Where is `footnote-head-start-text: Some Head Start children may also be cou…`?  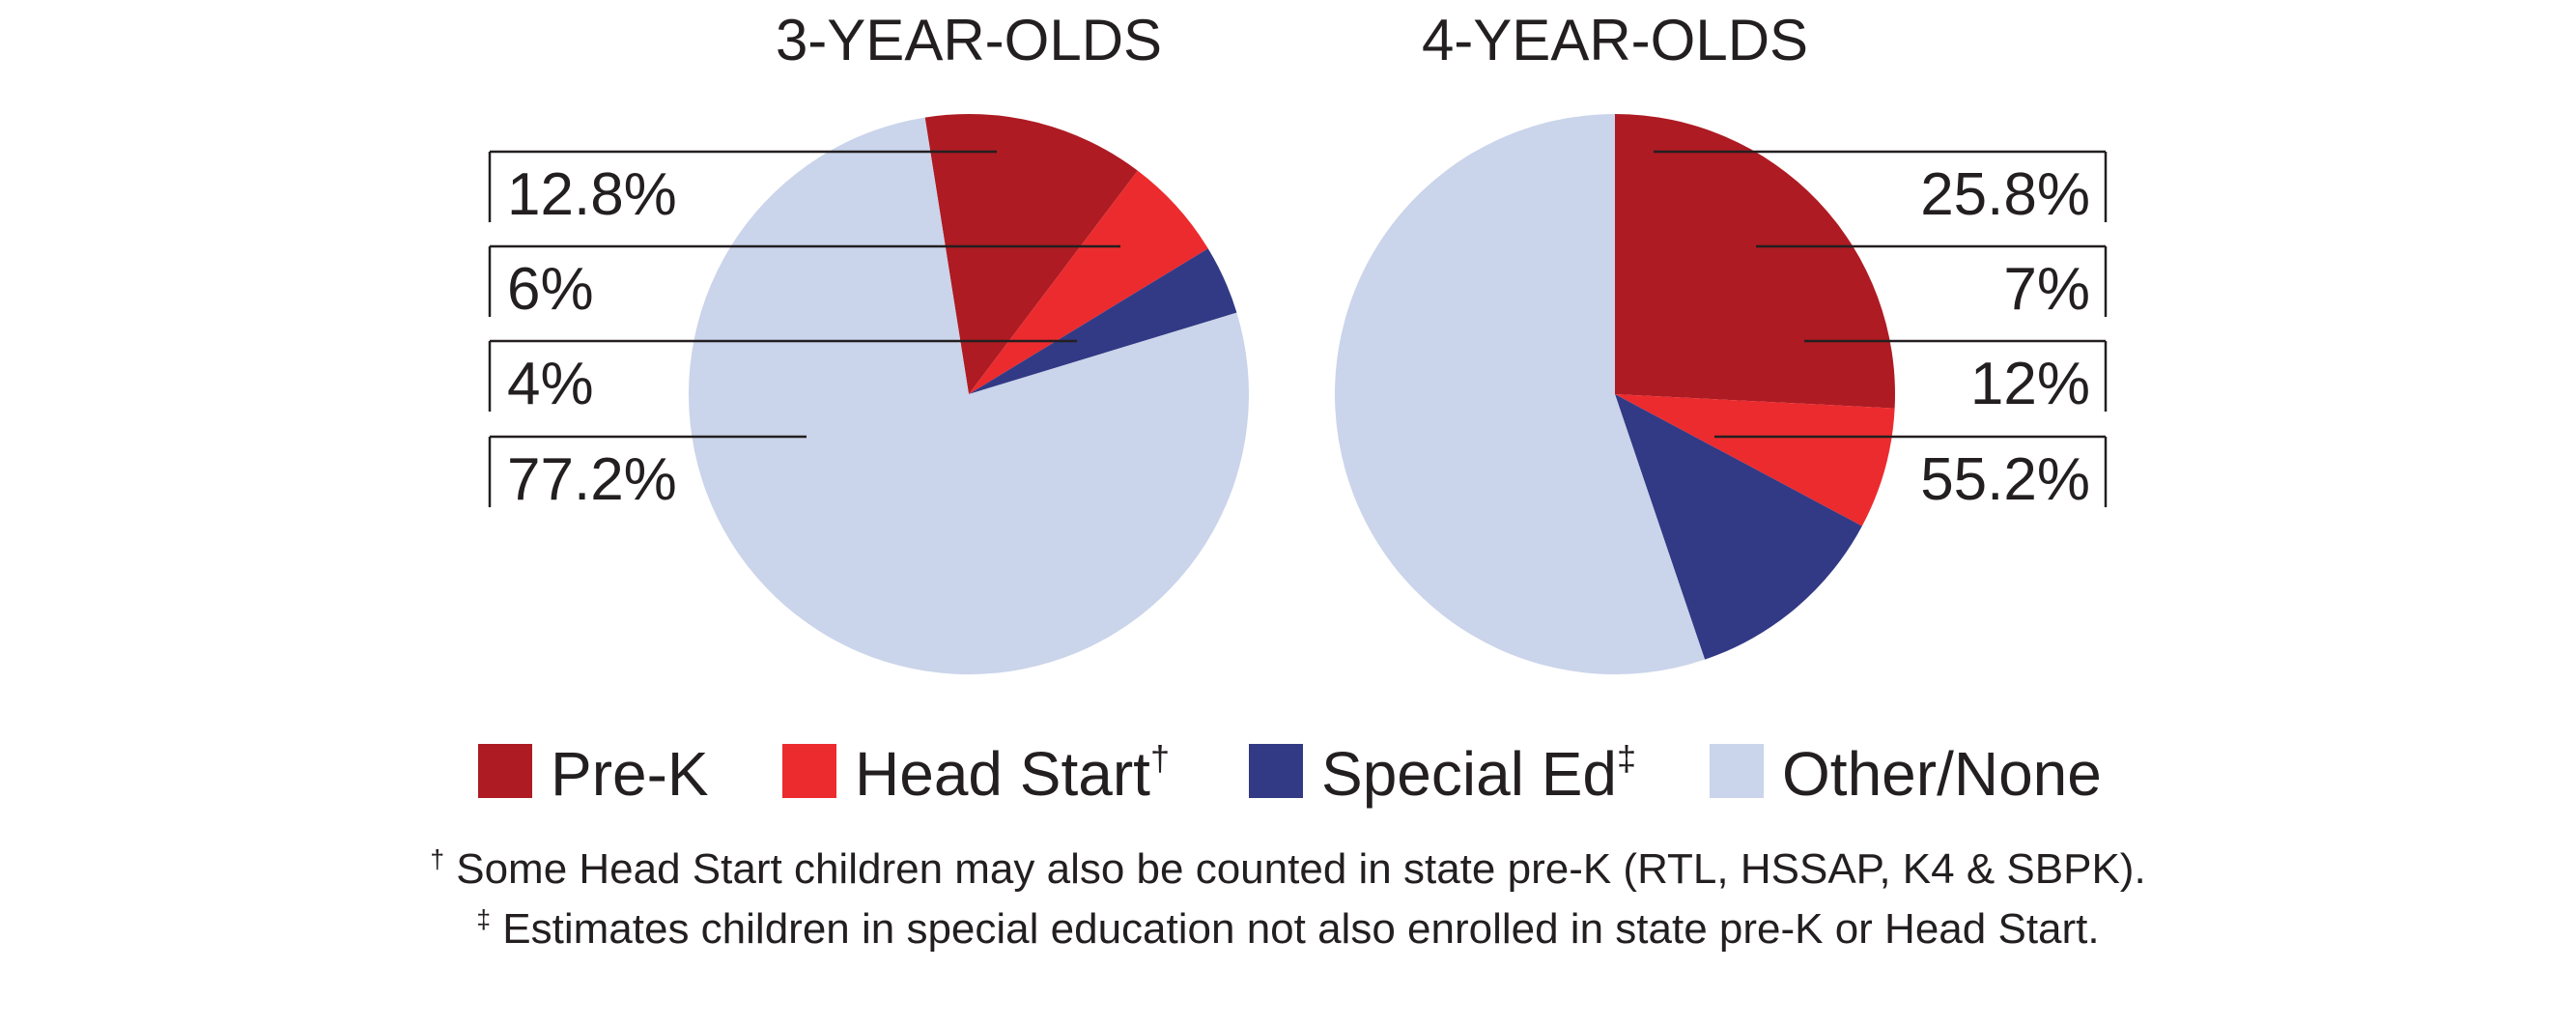
footnote-head-start-text: Some Head Start children may also be cou… is located at coordinates (1295, 869).